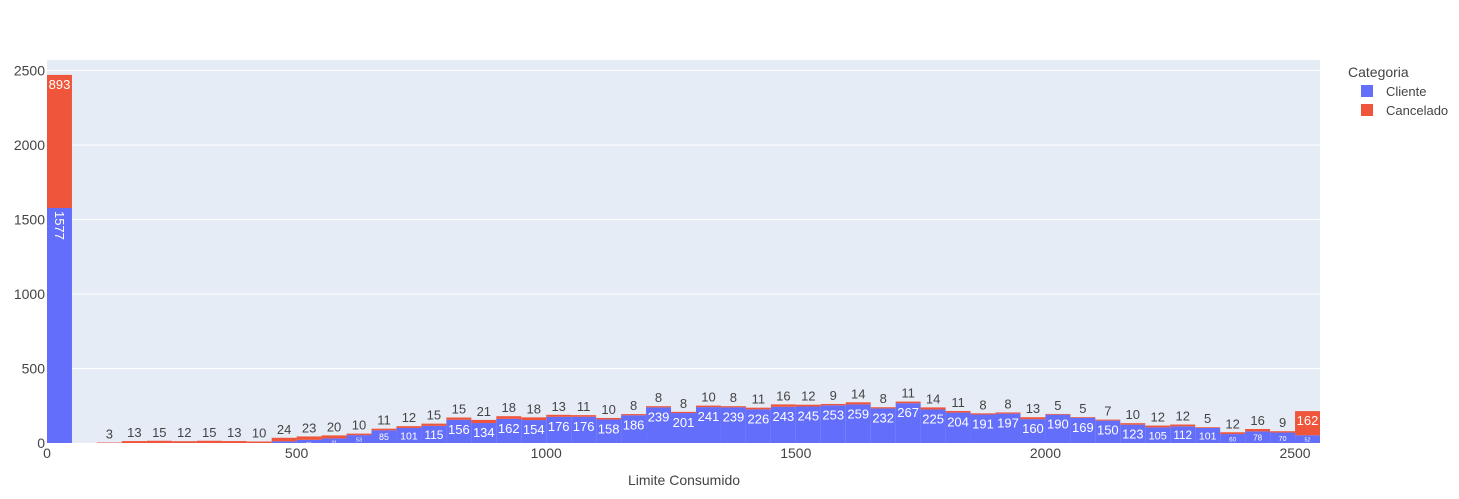  What do you see at coordinates (1393, 91) in the screenshot?
I see `legend-item-cliente: Cliente` at bounding box center [1393, 91].